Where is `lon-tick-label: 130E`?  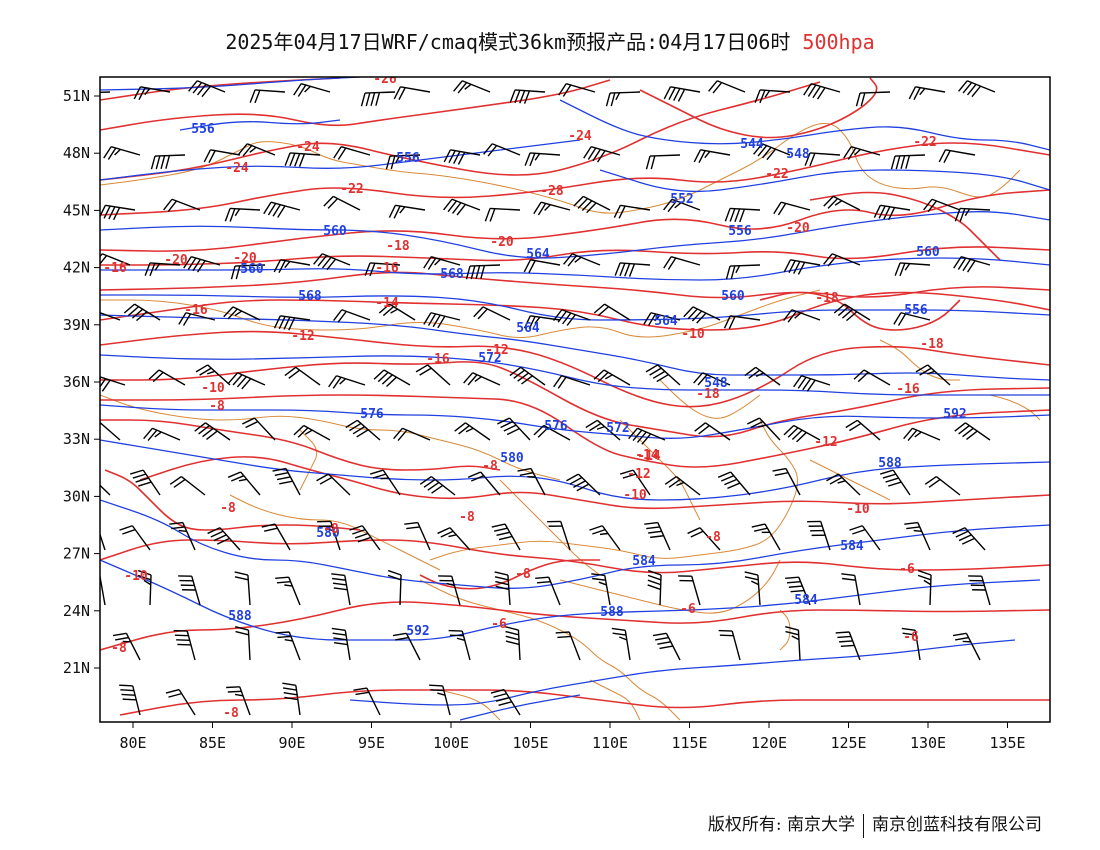 lon-tick-label: 130E is located at coordinates (928, 743).